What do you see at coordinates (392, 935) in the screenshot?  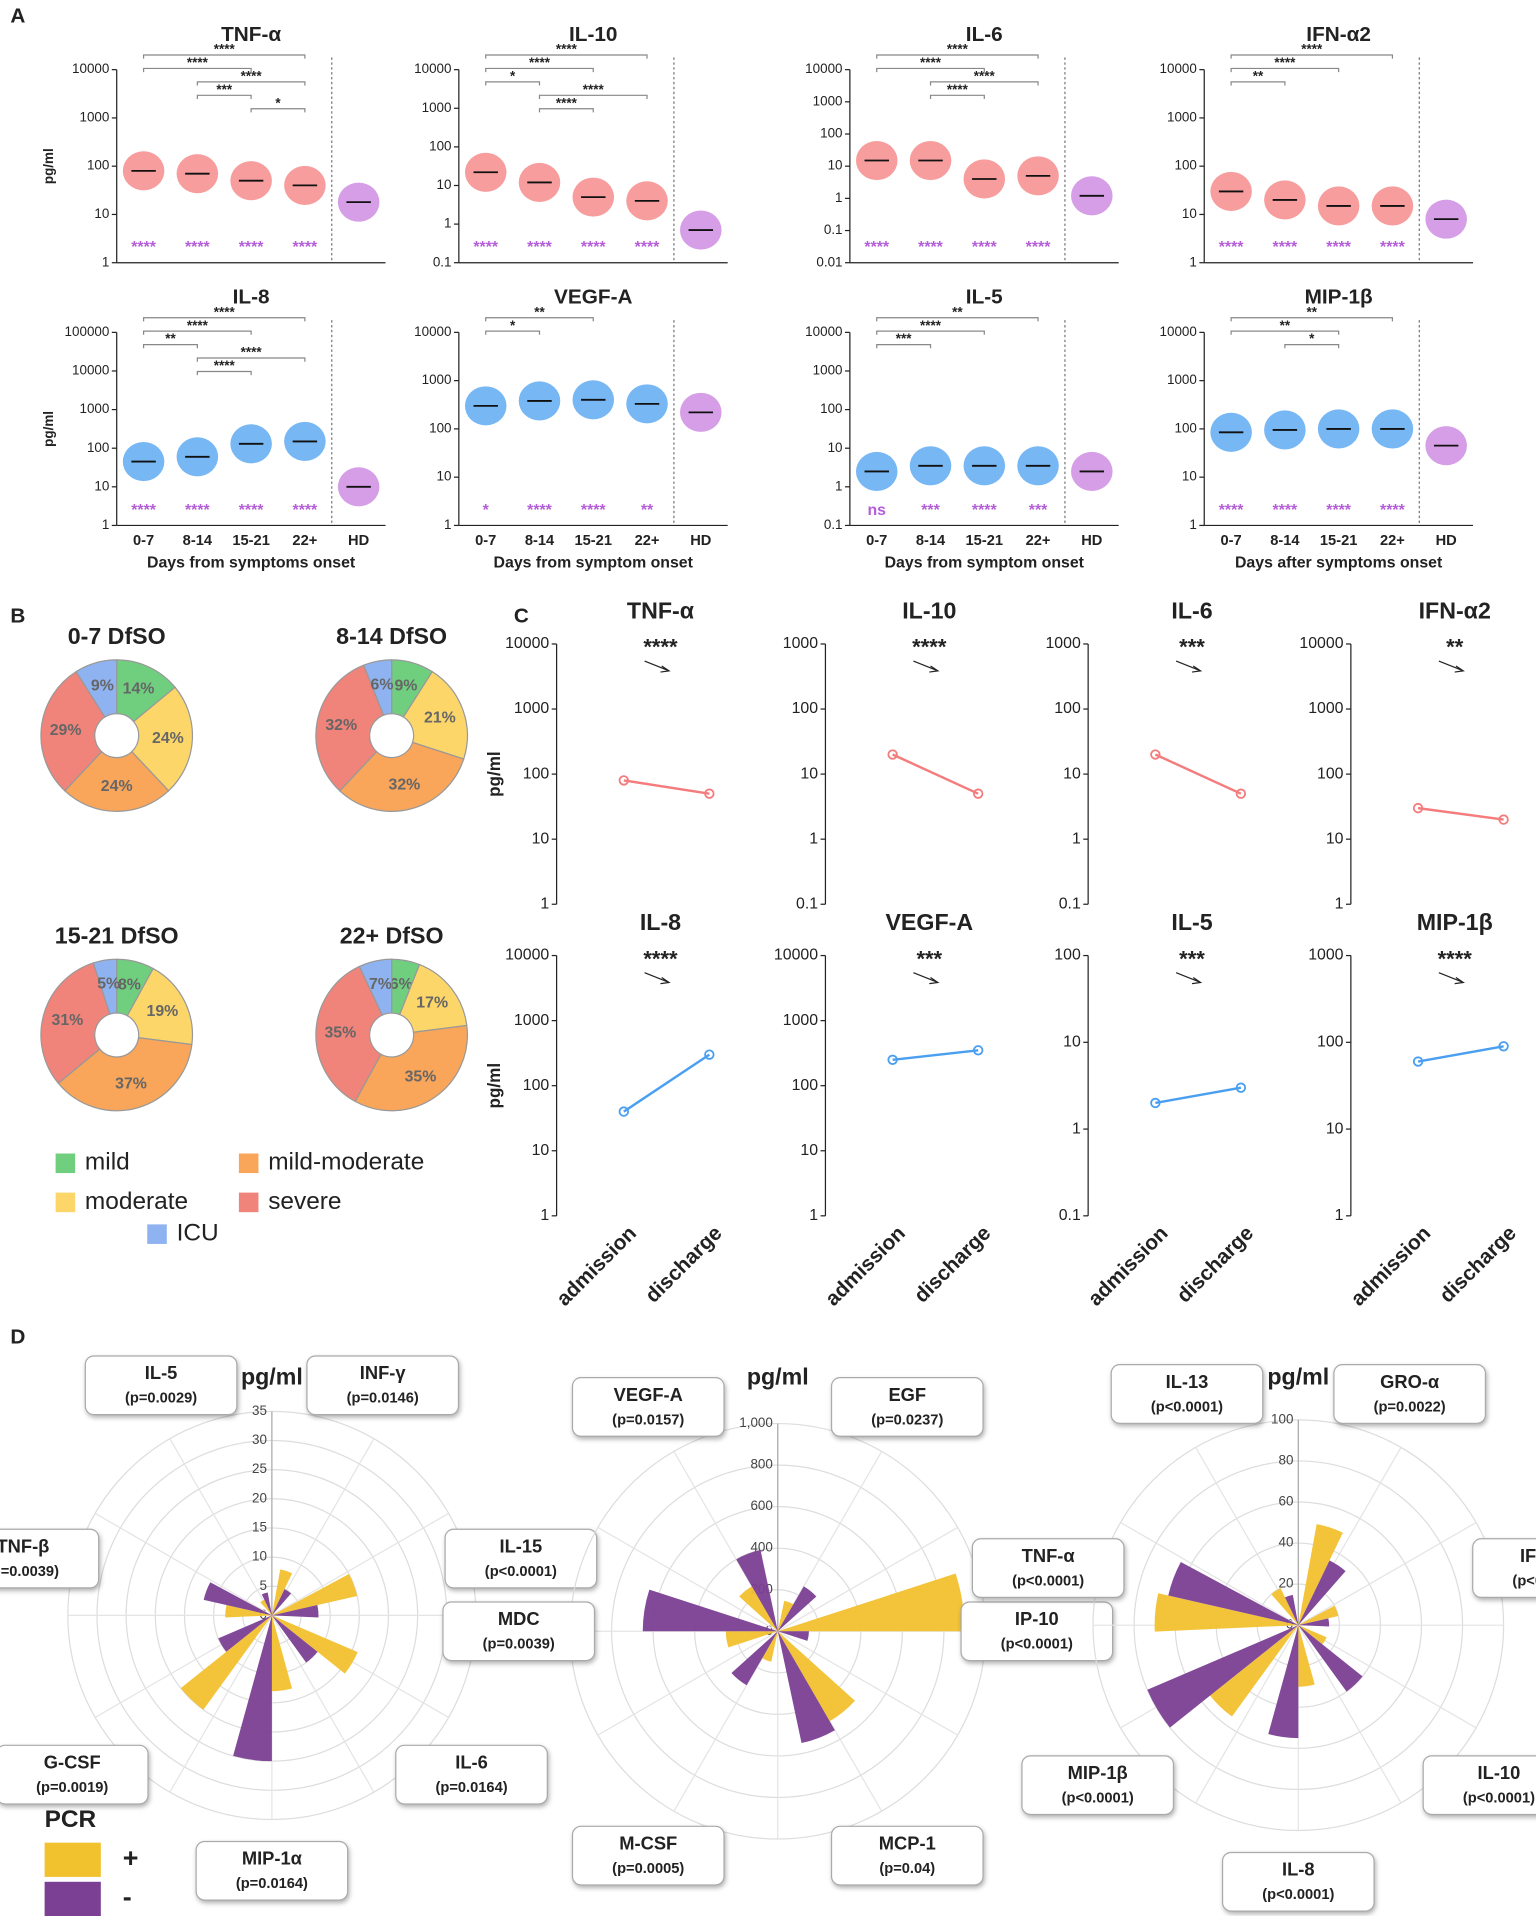 I see `pie-title: 22+ DfSO` at bounding box center [392, 935].